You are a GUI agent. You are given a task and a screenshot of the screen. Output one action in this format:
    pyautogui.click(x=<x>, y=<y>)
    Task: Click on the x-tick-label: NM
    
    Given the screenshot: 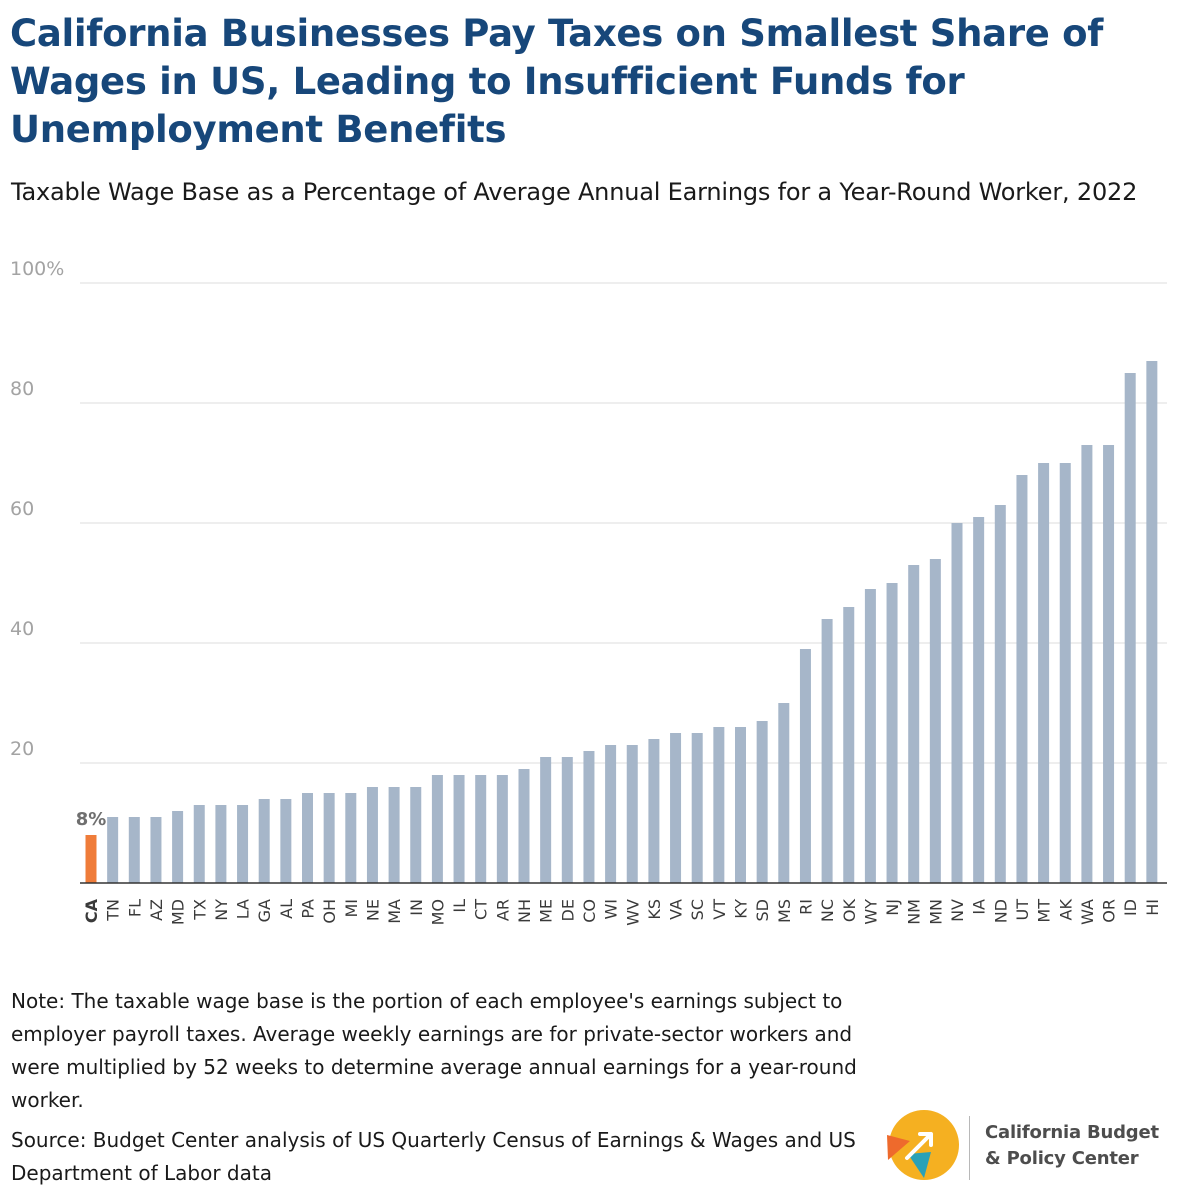 What is the action you would take?
    pyautogui.click(x=914, y=912)
    